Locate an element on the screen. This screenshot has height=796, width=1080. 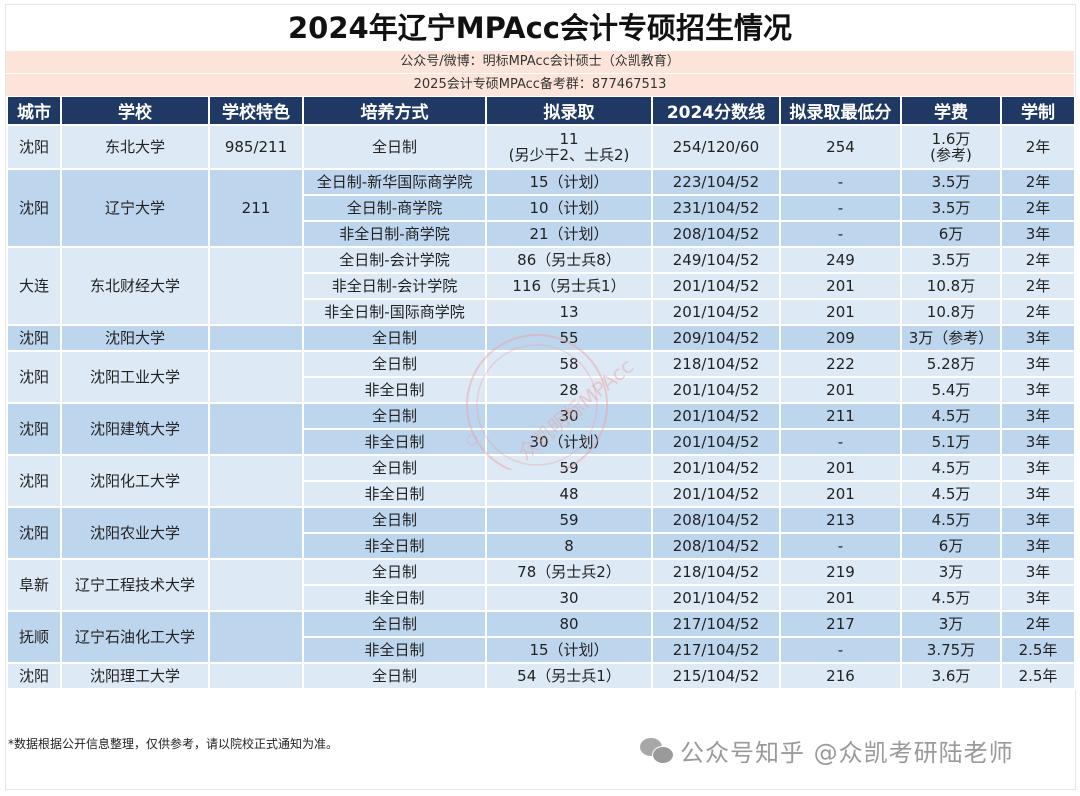
school-cell: 沈阳农业大学 is located at coordinates (135, 533).